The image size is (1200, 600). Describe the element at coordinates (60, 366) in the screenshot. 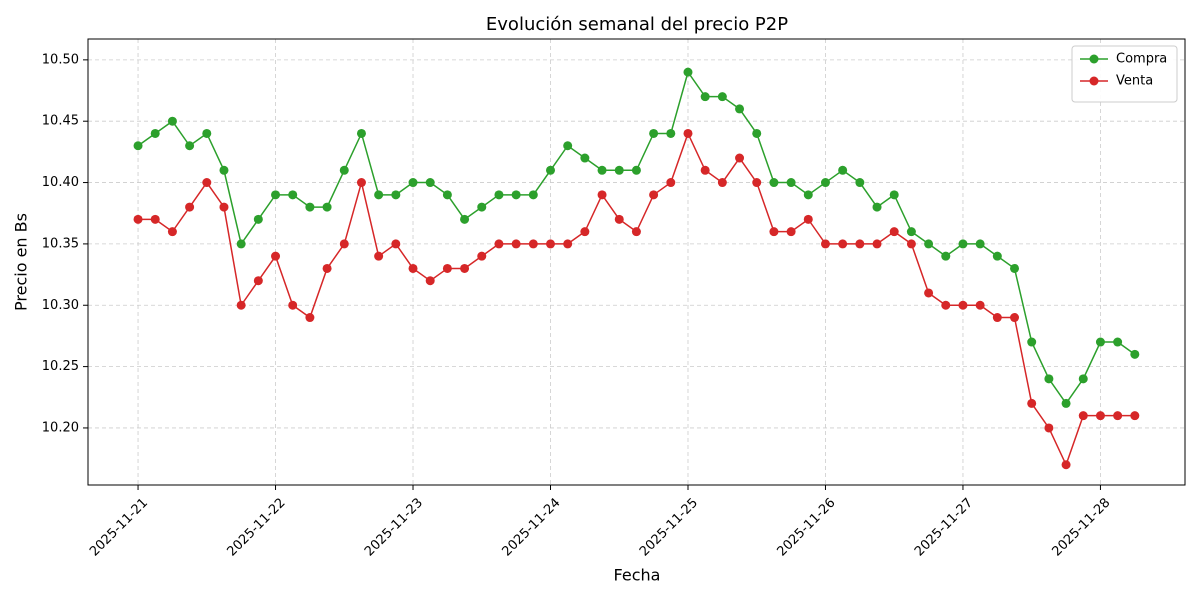

I see `y-tick-label: 10.25` at that location.